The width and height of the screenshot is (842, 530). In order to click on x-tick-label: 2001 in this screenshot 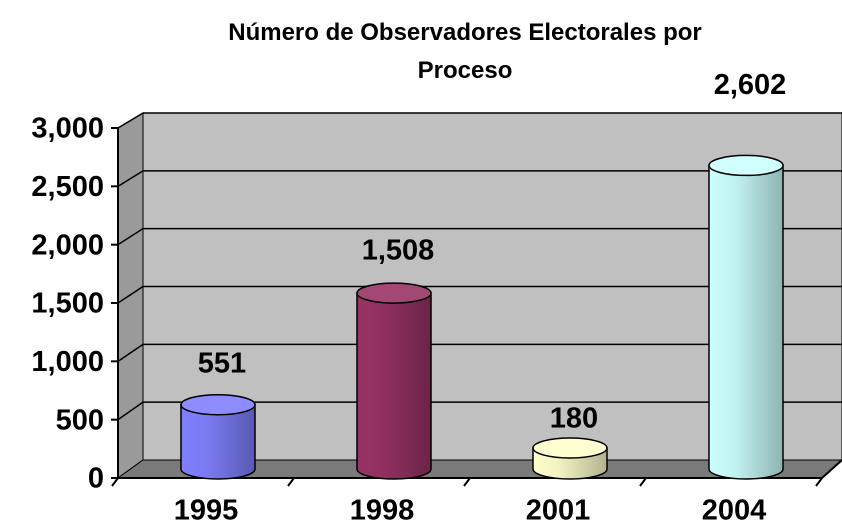, I will do `click(558, 511)`.